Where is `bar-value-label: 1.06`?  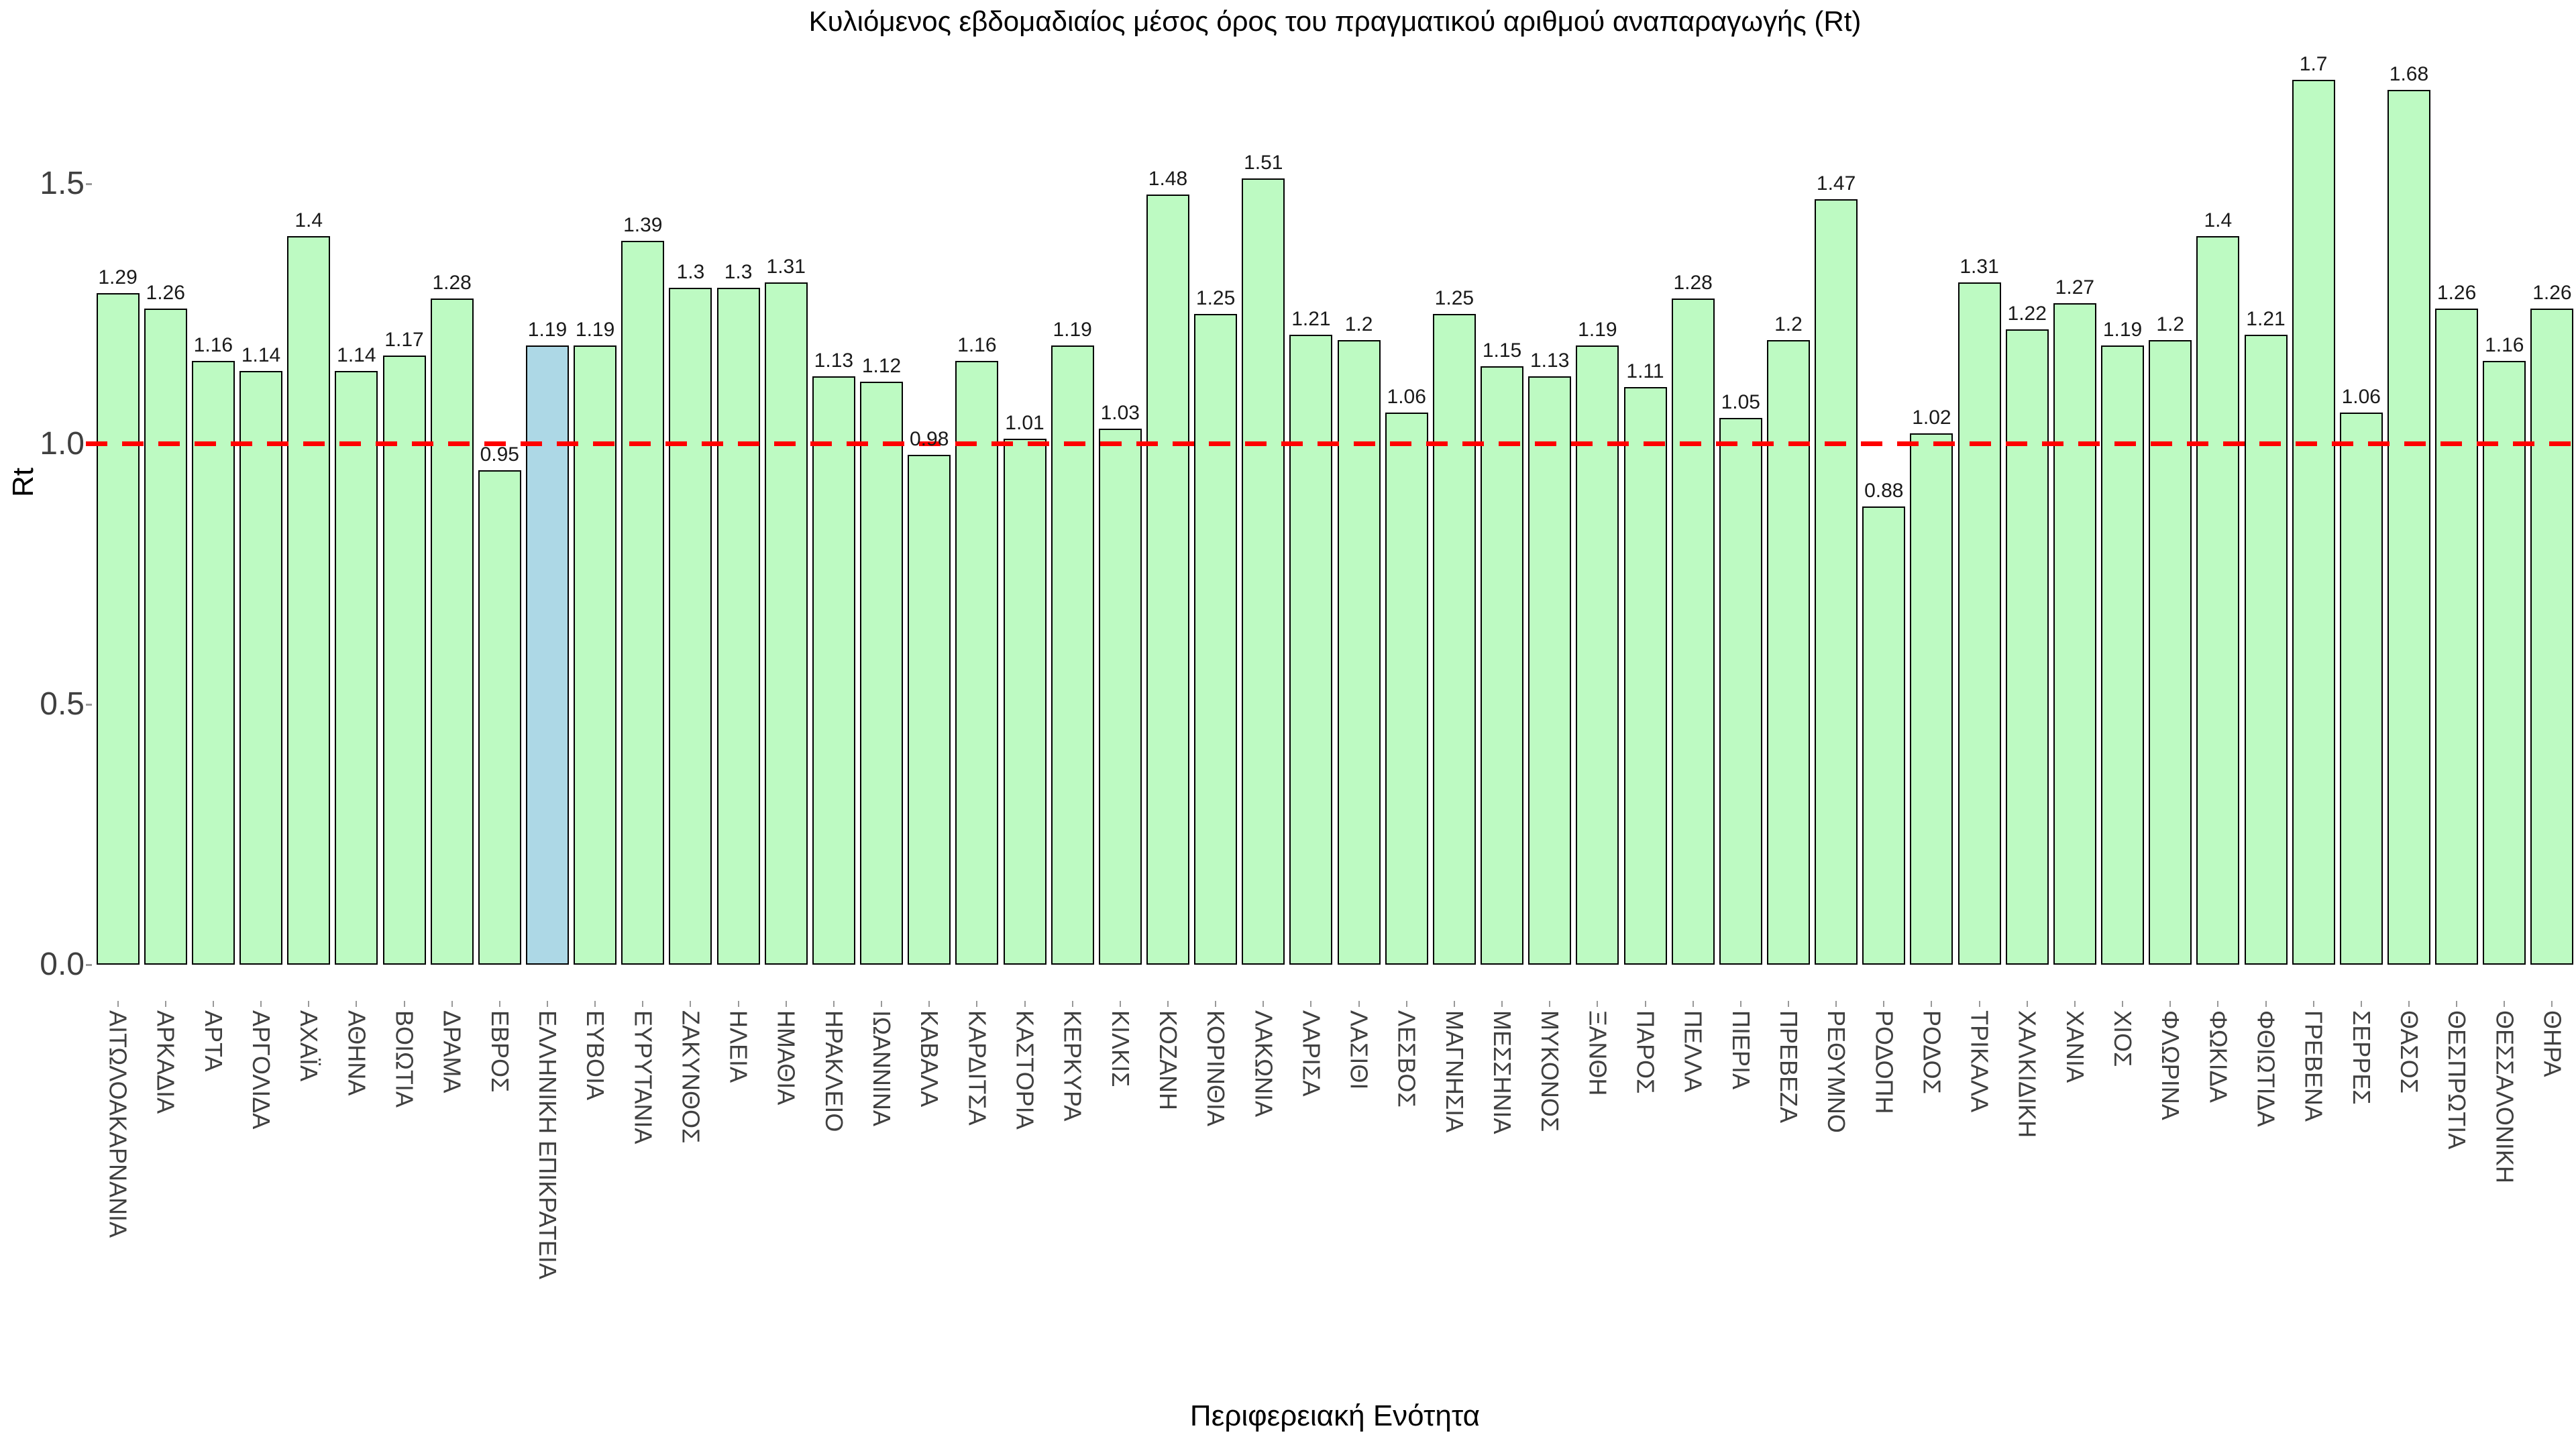
bar-value-label: 1.06 is located at coordinates (2361, 397).